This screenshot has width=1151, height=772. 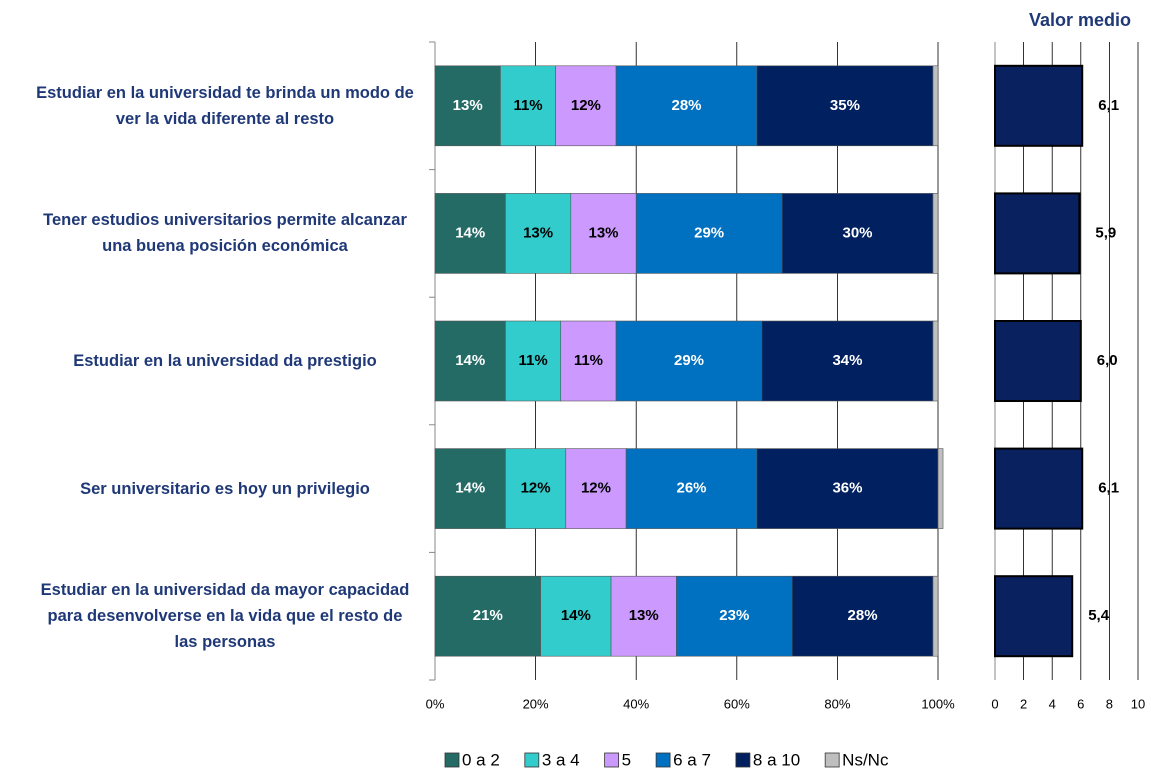 I want to click on legend-label: 3 a 4, so click(x=561, y=759).